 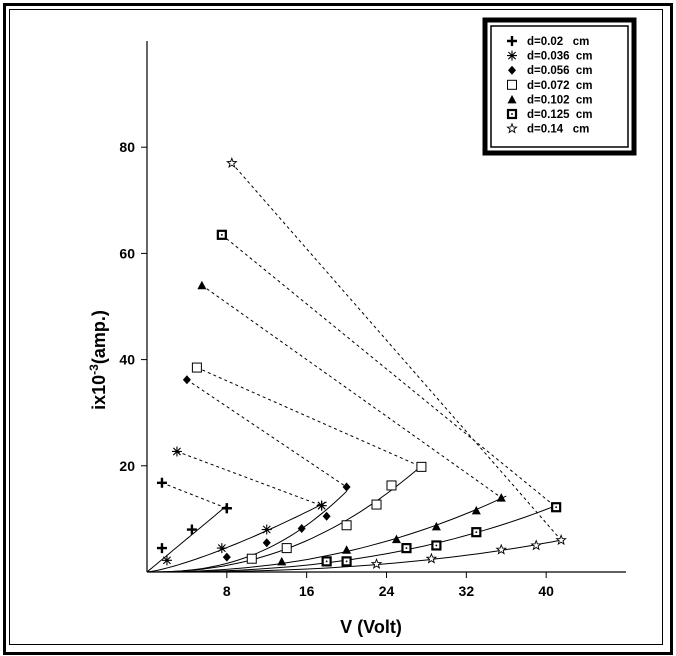 What do you see at coordinates (467, 591) in the screenshot?
I see `x-tick-label: 32` at bounding box center [467, 591].